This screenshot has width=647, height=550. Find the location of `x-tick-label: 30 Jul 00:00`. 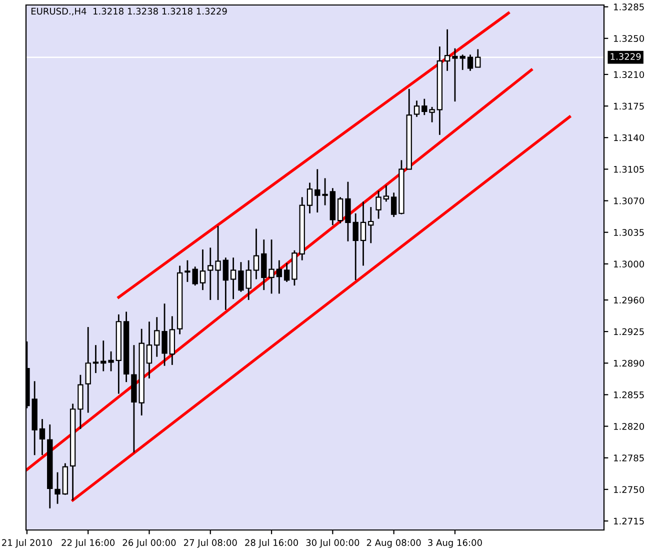

x-tick-label: 30 Jul 00:00 is located at coordinates (333, 543).